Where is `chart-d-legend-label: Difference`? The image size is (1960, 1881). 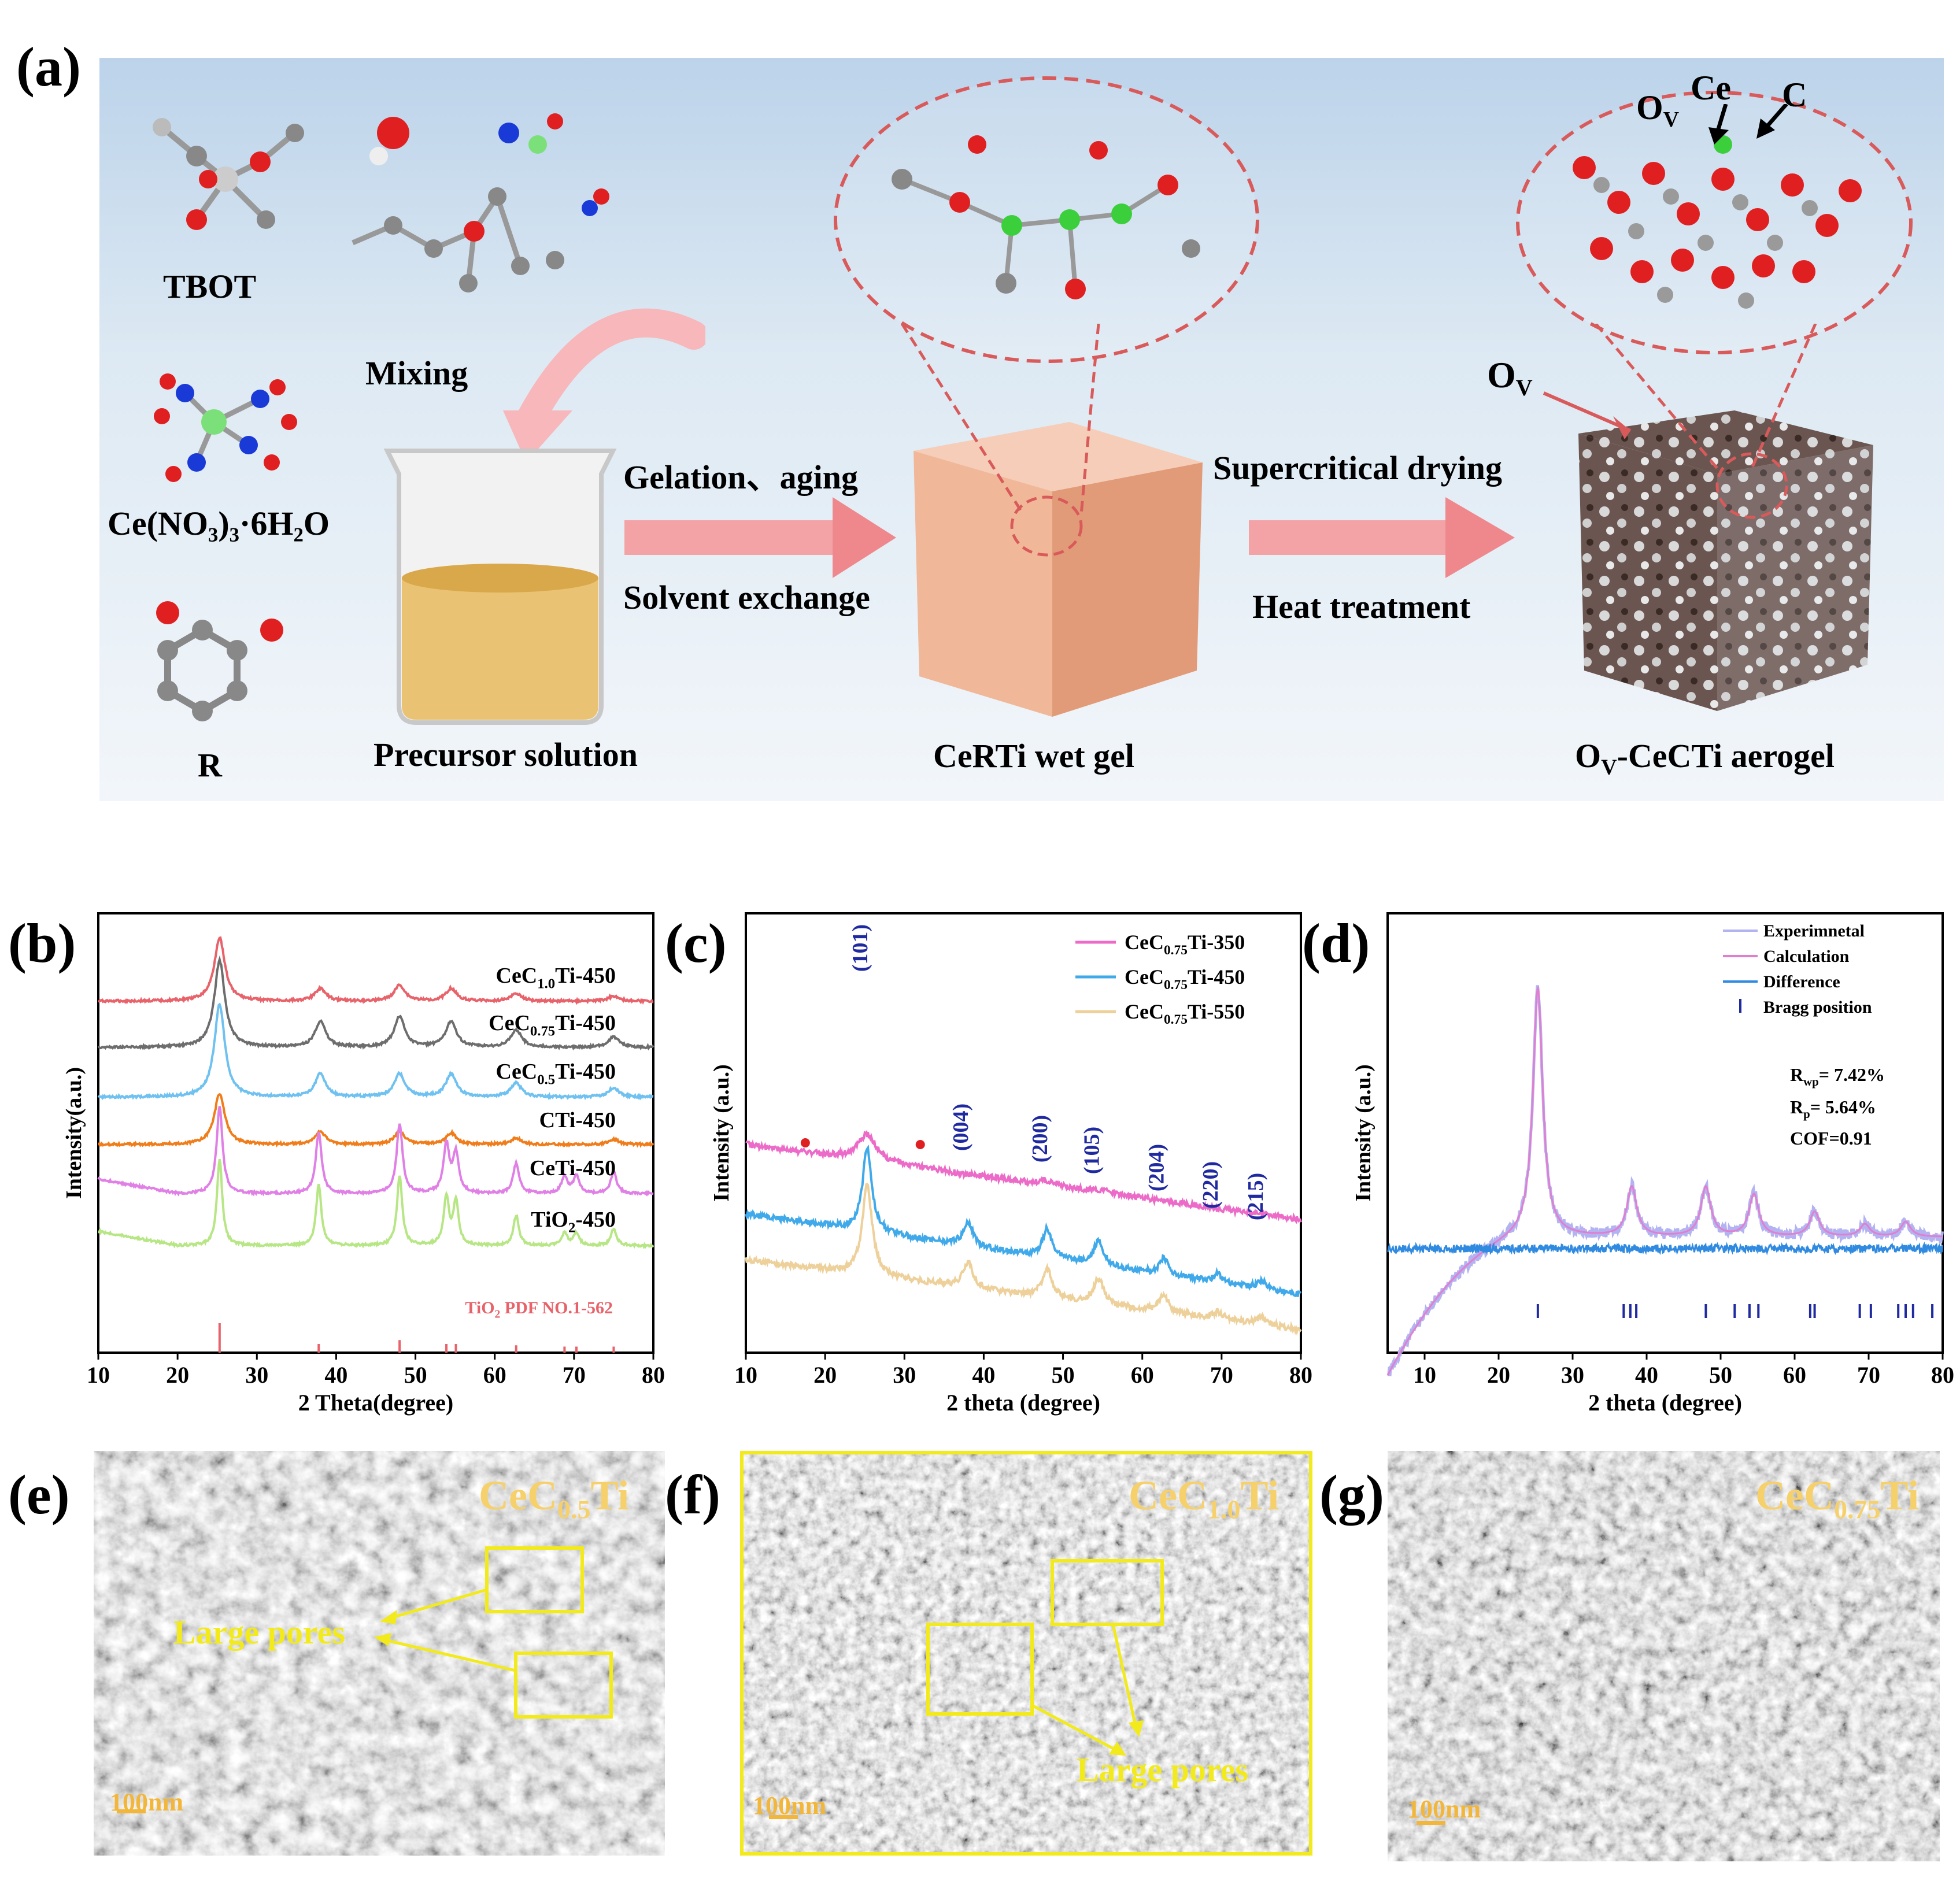
chart-d-legend-label: Difference is located at coordinates (1801, 981).